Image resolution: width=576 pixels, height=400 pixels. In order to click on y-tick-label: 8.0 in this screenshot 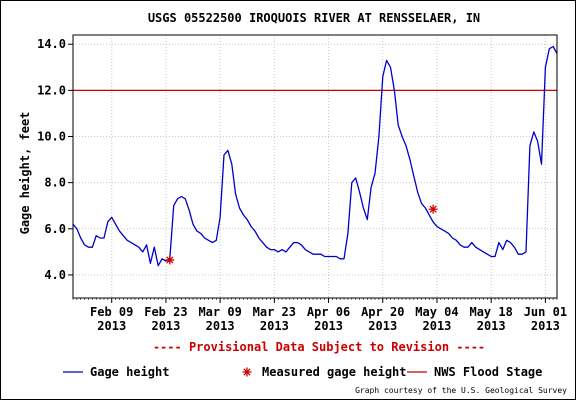, I will do `click(55, 183)`.